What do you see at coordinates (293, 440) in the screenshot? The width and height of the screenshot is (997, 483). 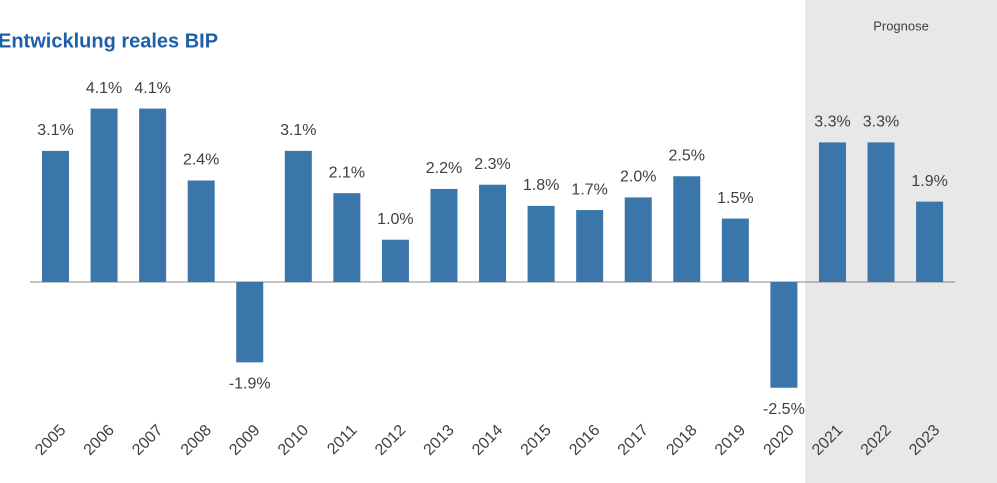 I see `x-tick-label: 2010` at bounding box center [293, 440].